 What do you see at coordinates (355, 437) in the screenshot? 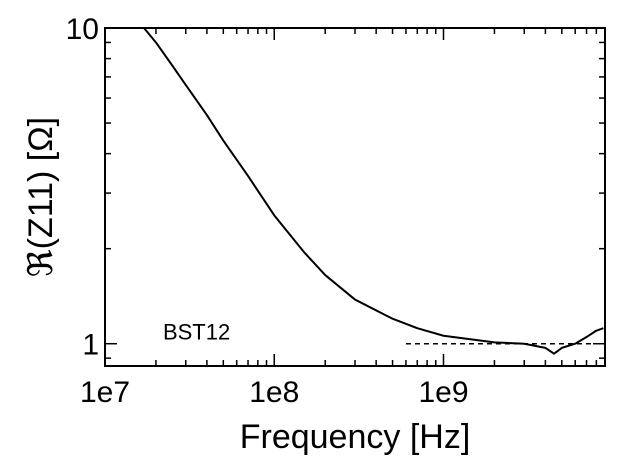
I see `x-axis-title: Frequency [Hz]` at bounding box center [355, 437].